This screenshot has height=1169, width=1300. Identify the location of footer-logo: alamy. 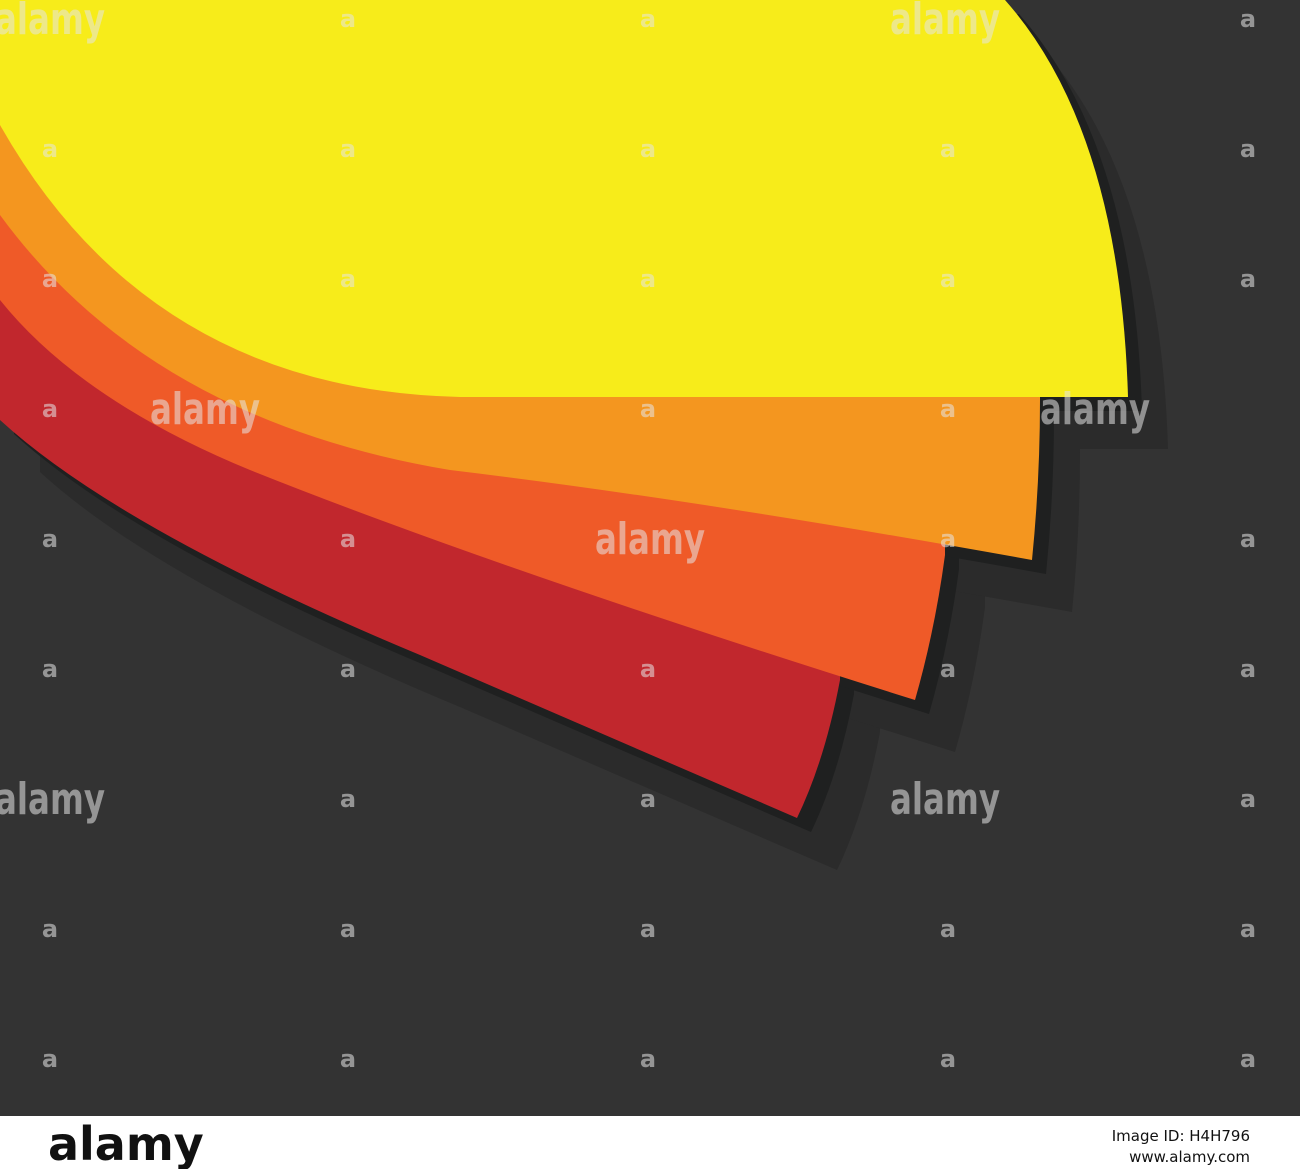
(126, 1143).